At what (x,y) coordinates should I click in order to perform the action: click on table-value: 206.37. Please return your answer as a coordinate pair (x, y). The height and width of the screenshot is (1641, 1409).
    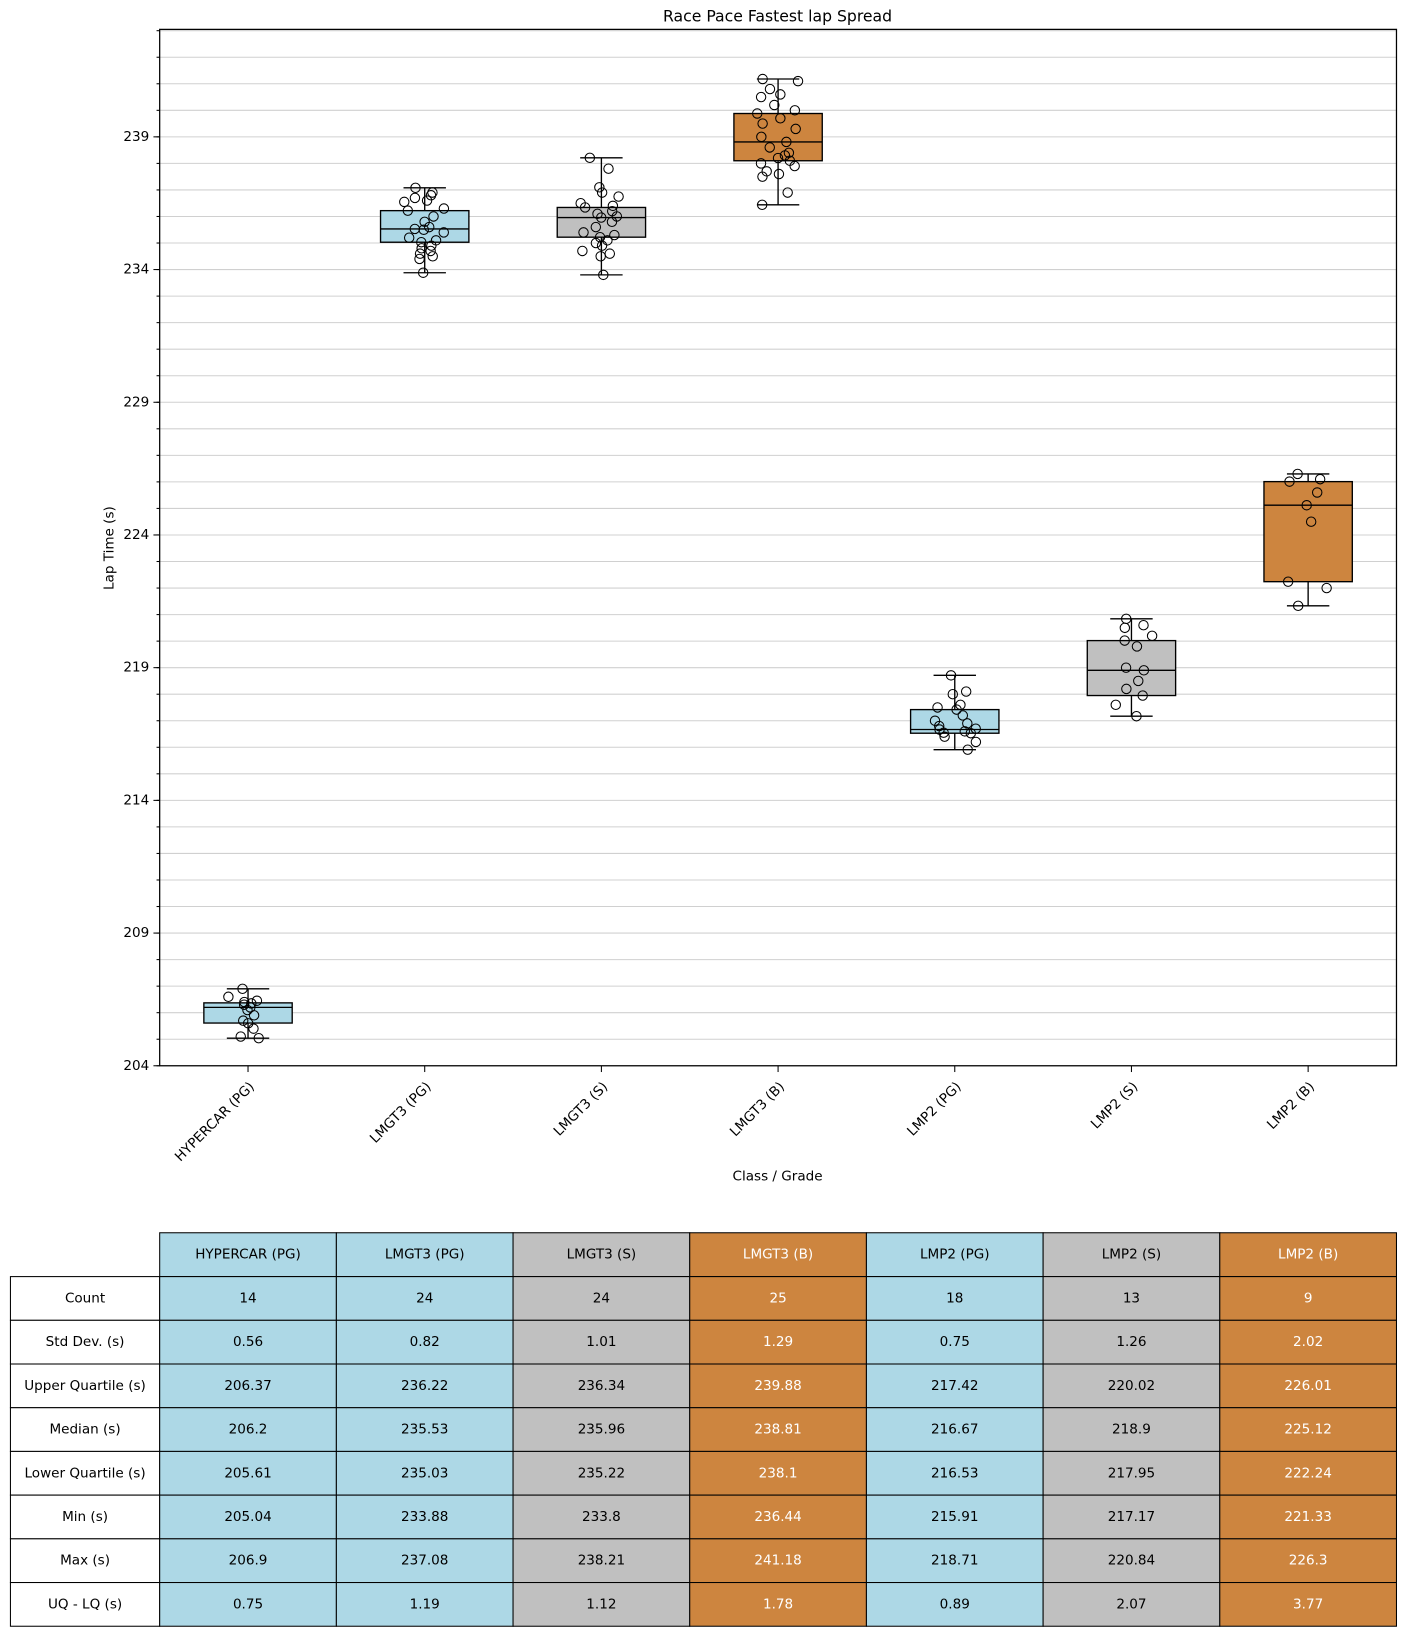
    Looking at the image, I should click on (247, 1386).